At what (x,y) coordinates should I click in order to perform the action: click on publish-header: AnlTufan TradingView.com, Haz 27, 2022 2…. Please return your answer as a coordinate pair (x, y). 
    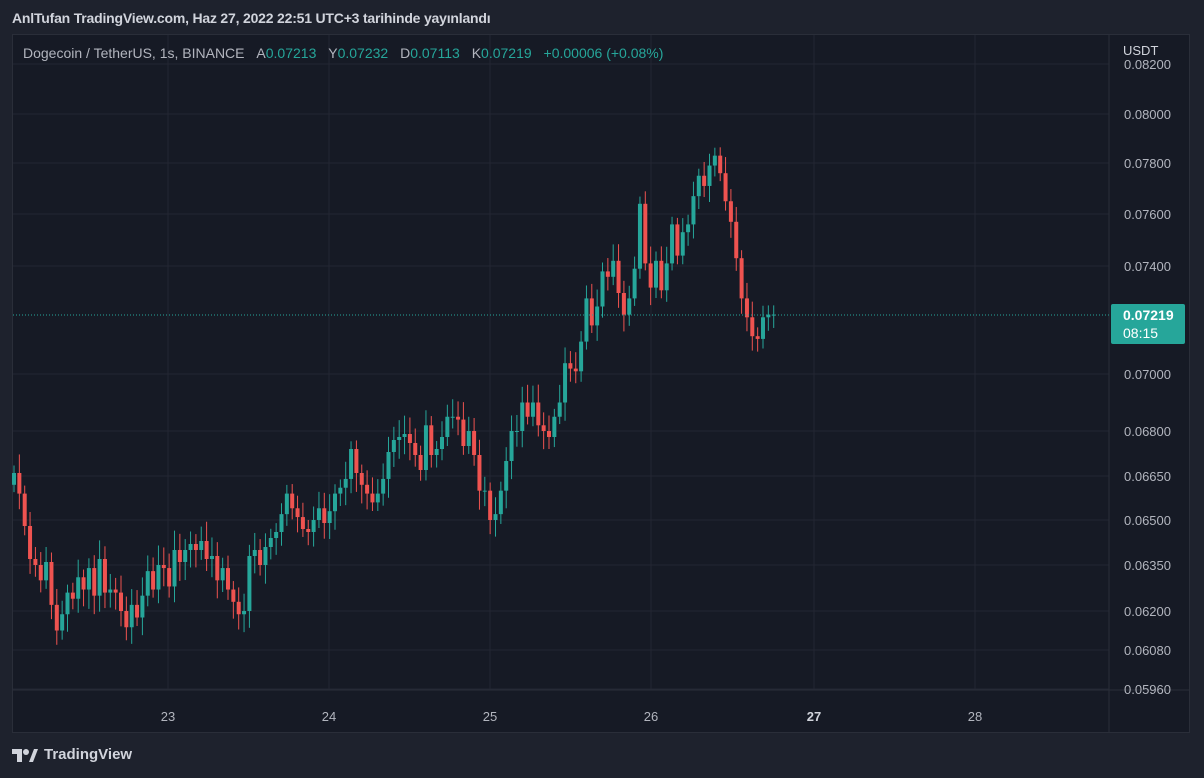
    Looking at the image, I should click on (251, 18).